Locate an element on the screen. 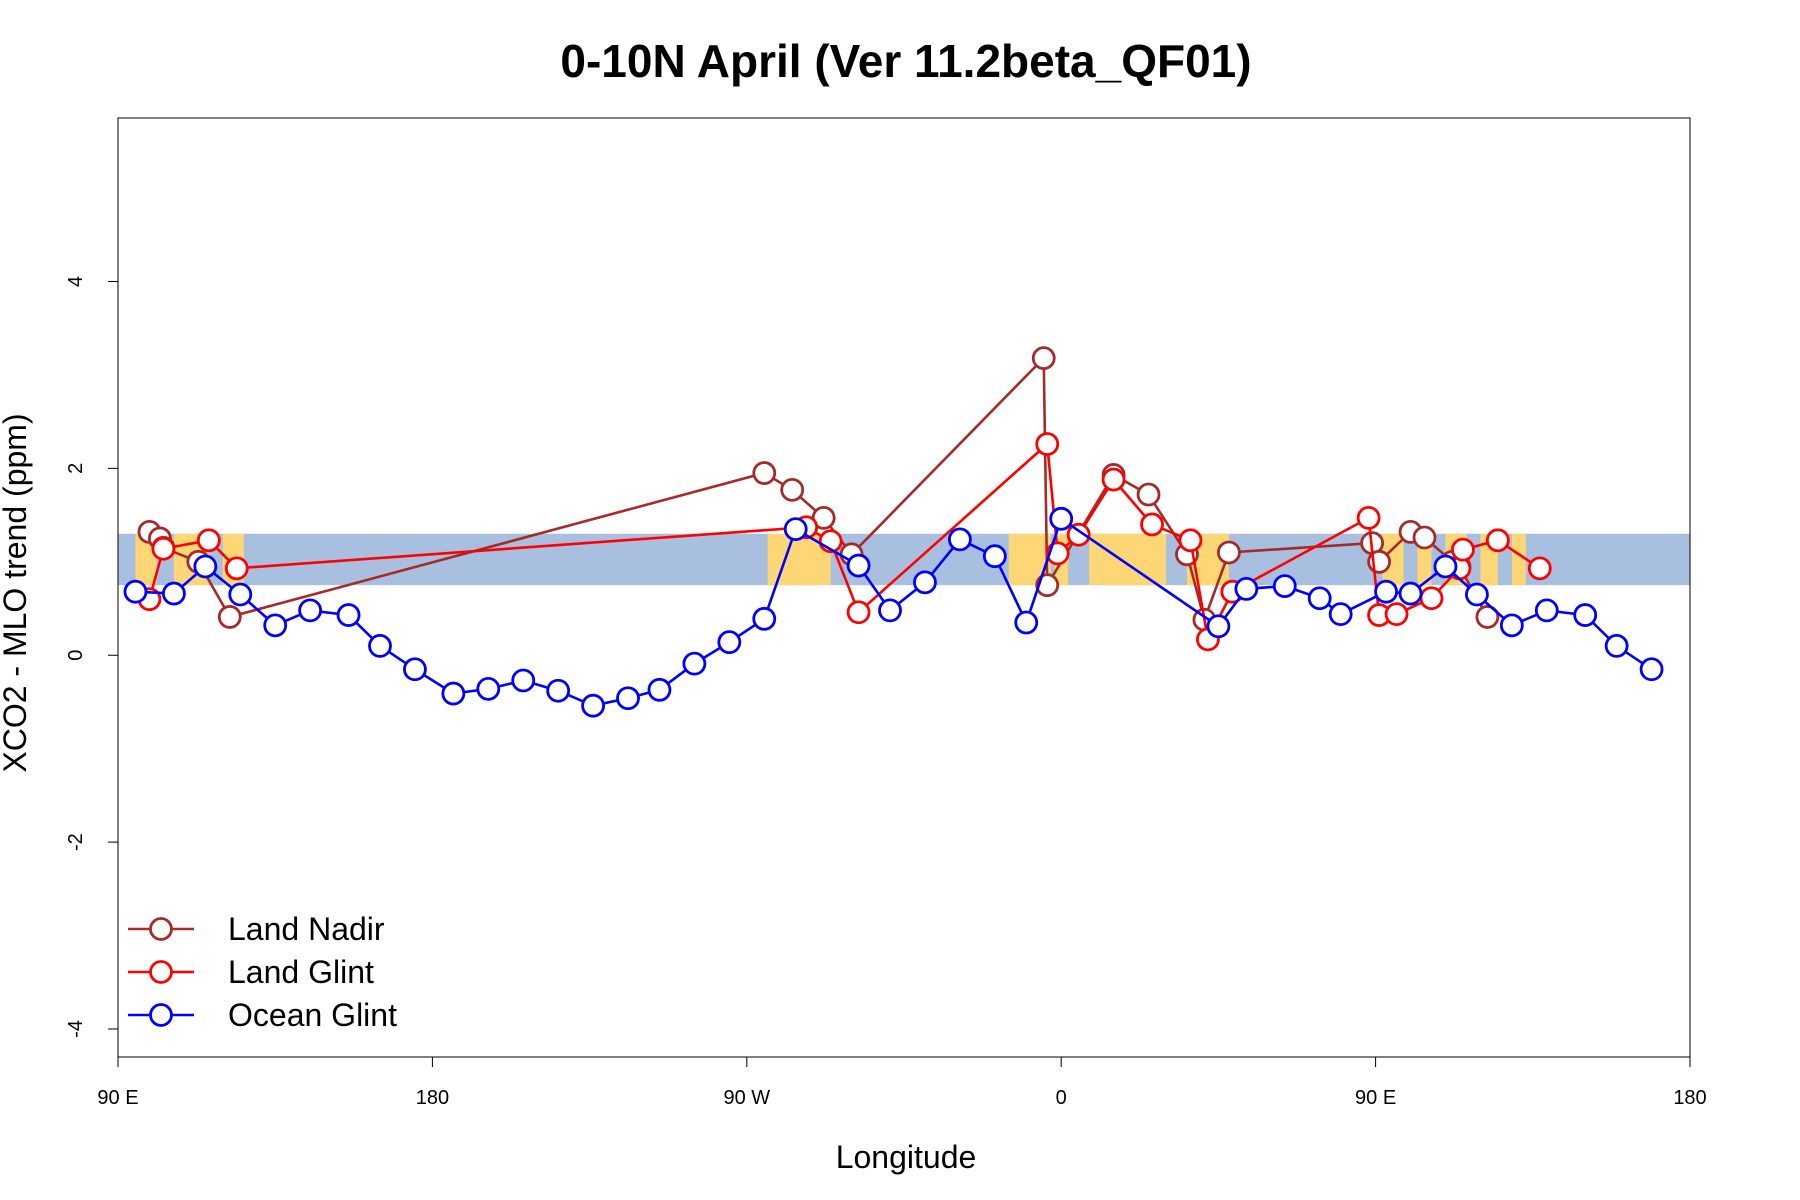 This screenshot has width=1800, height=1200. y-axis-label: XCO2 - MLO trend (ppm) is located at coordinates (16, 592).